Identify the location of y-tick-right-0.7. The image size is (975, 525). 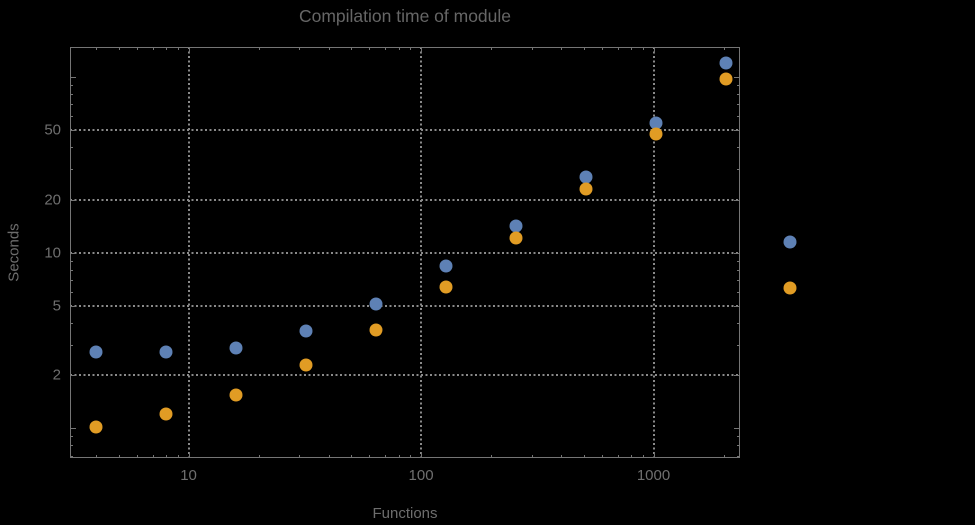
(738, 456).